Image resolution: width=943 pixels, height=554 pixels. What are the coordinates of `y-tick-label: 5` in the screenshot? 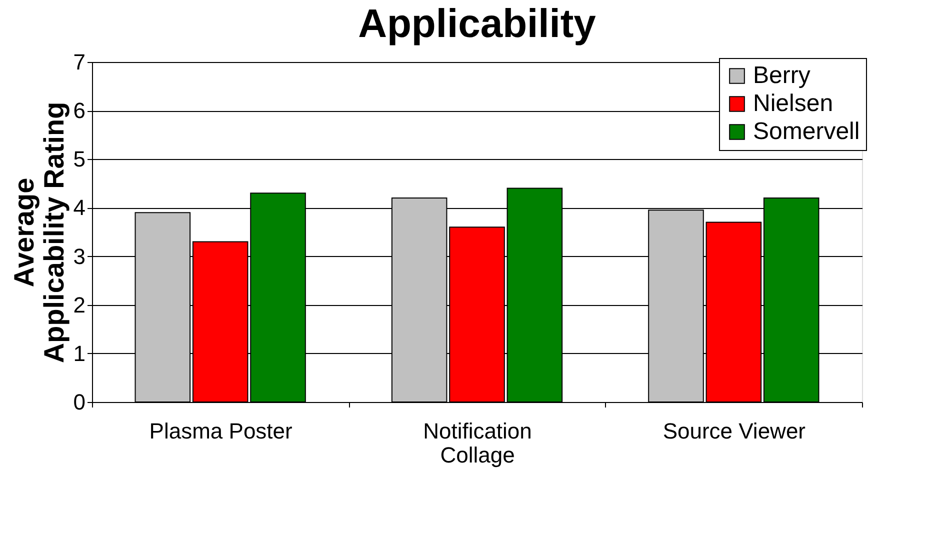 It's located at (79, 159).